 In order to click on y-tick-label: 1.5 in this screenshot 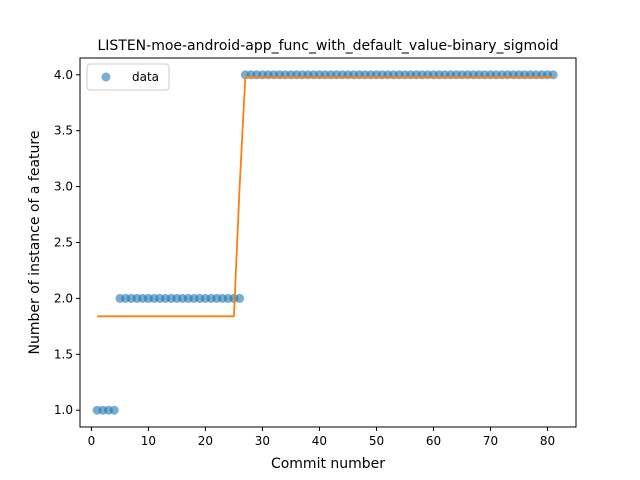, I will do `click(63, 354)`.